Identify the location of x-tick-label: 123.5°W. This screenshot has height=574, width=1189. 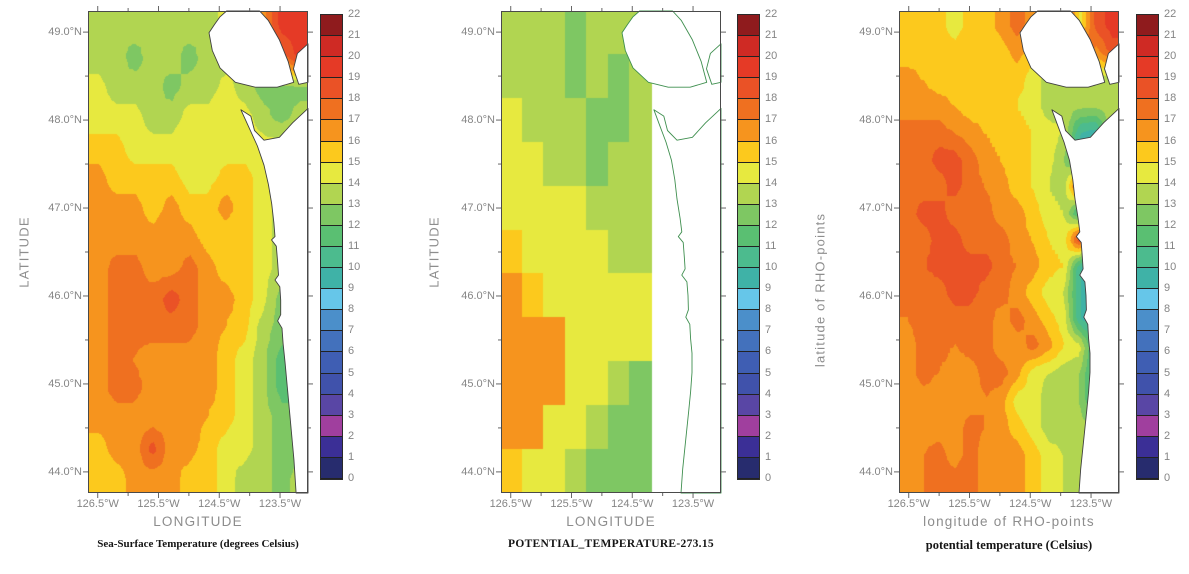
(693, 504).